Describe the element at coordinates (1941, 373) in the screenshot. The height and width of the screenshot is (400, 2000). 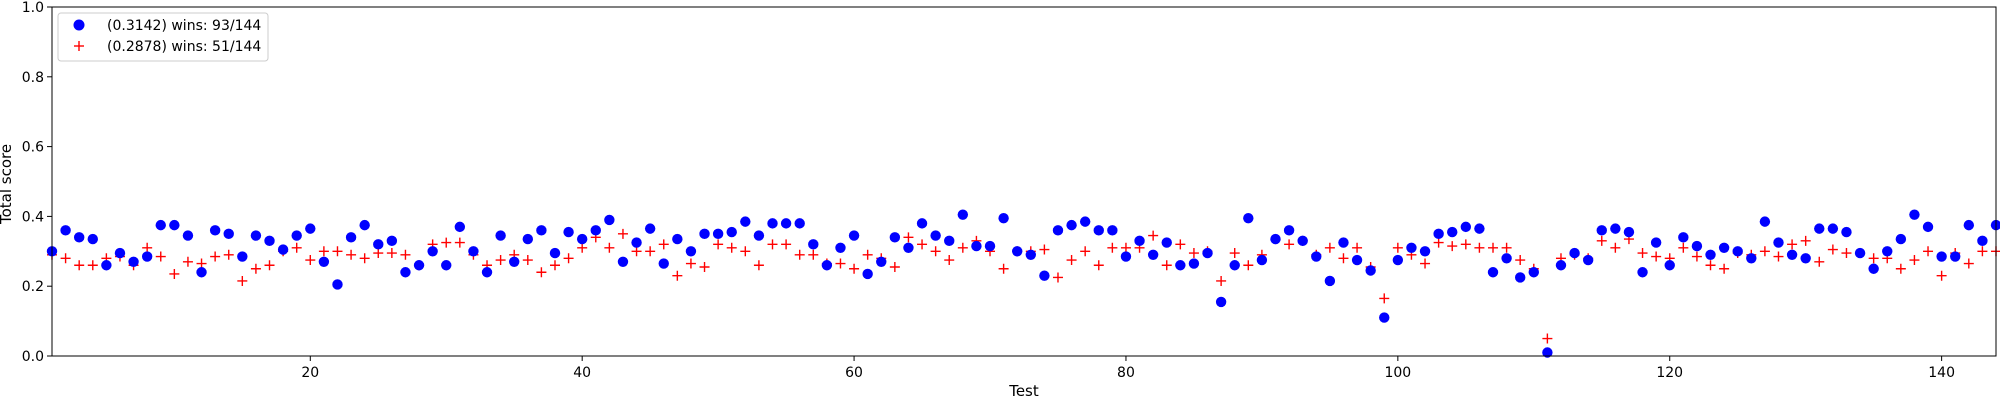
I see `x-tick-label: 140` at that location.